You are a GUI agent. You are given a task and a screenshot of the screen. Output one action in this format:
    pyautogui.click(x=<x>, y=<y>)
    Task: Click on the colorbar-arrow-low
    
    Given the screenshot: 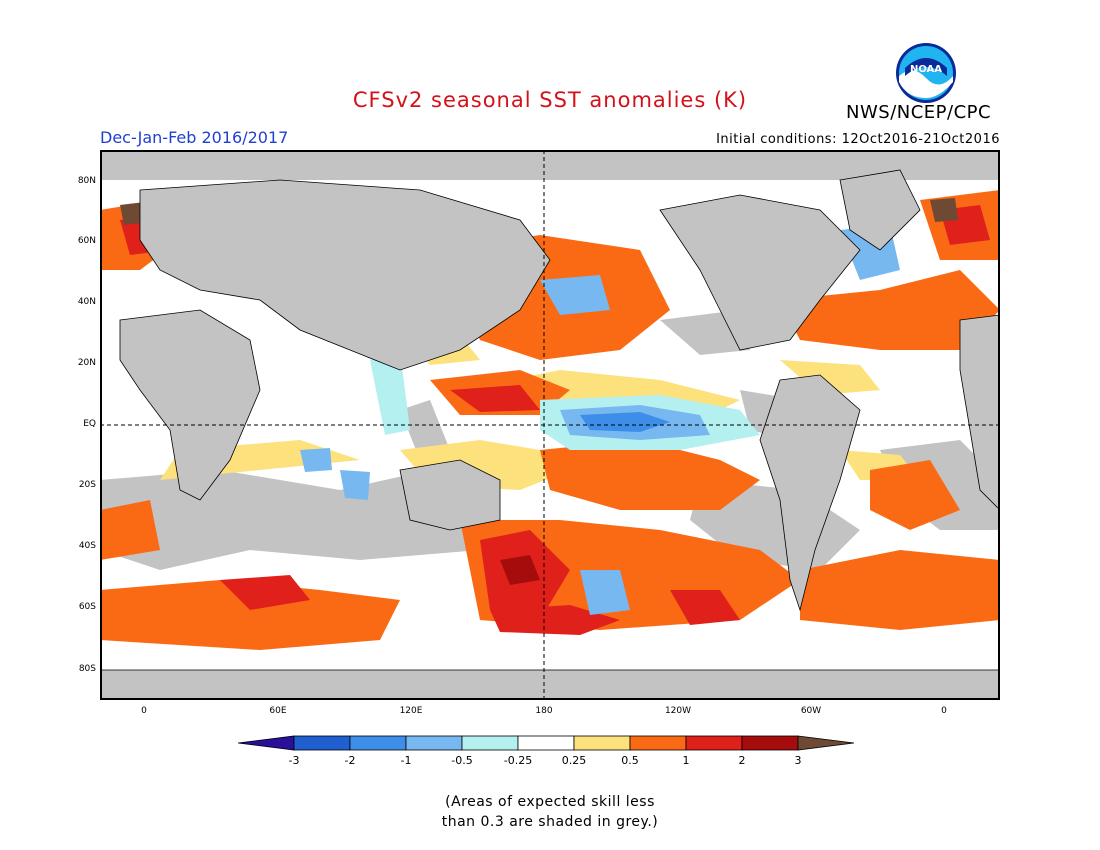 What is the action you would take?
    pyautogui.click(x=266, y=743)
    